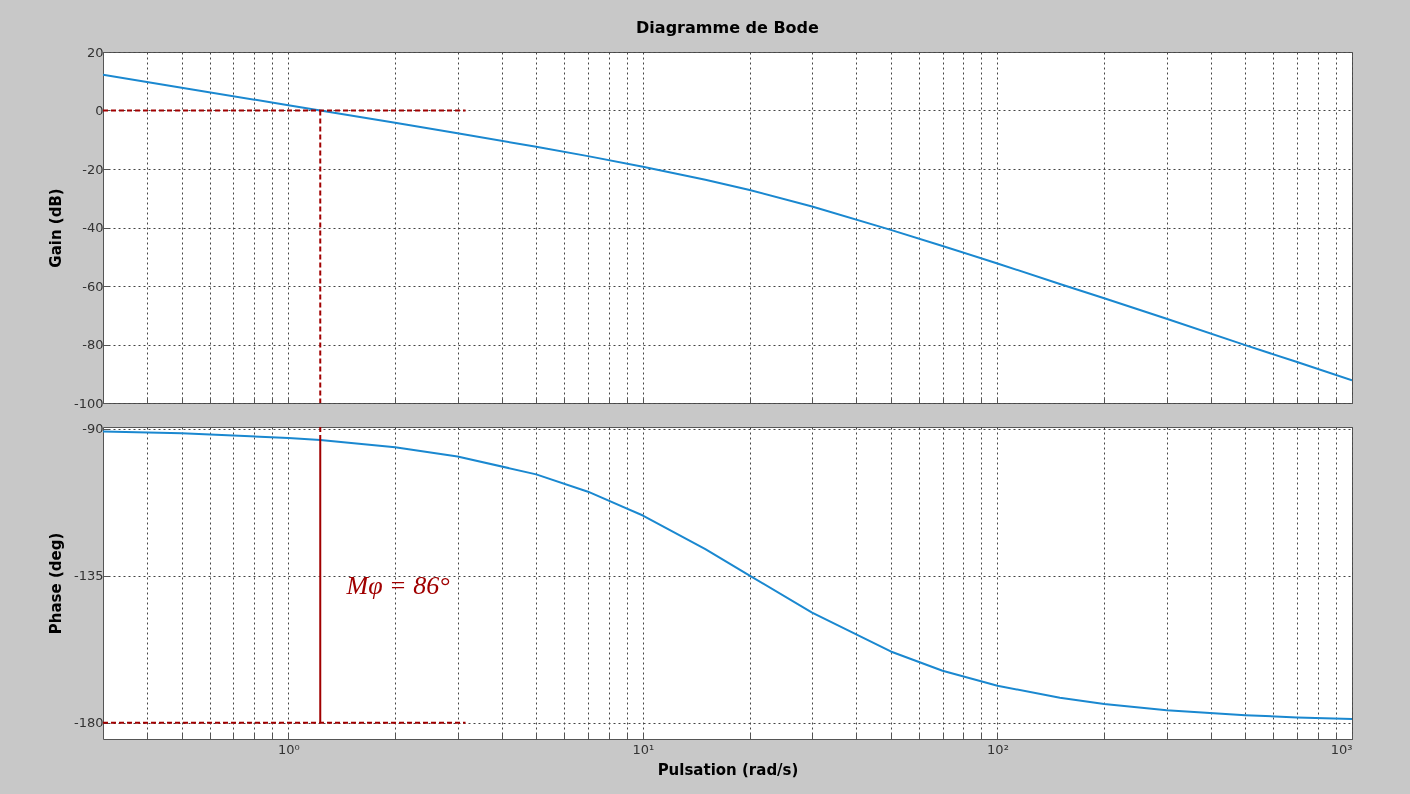 The width and height of the screenshot is (1410, 794). I want to click on y-tick-label: -40, so click(93, 227).